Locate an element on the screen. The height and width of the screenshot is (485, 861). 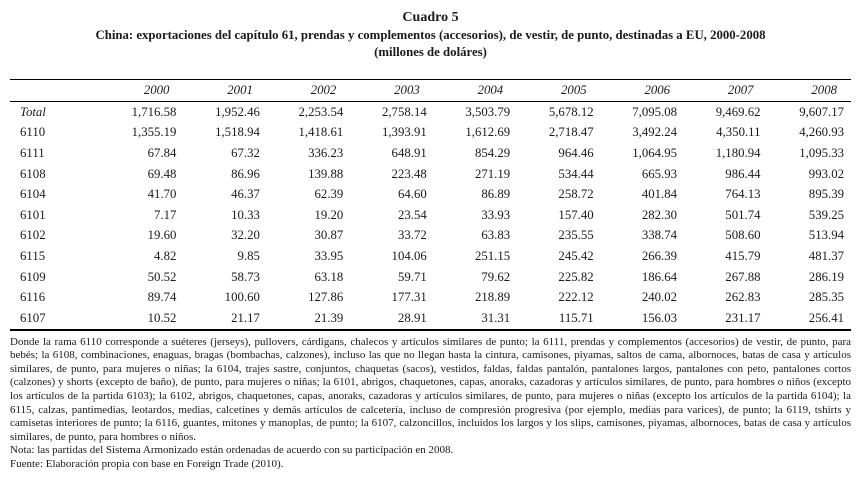
table-cell: 256.41 is located at coordinates (826, 317).